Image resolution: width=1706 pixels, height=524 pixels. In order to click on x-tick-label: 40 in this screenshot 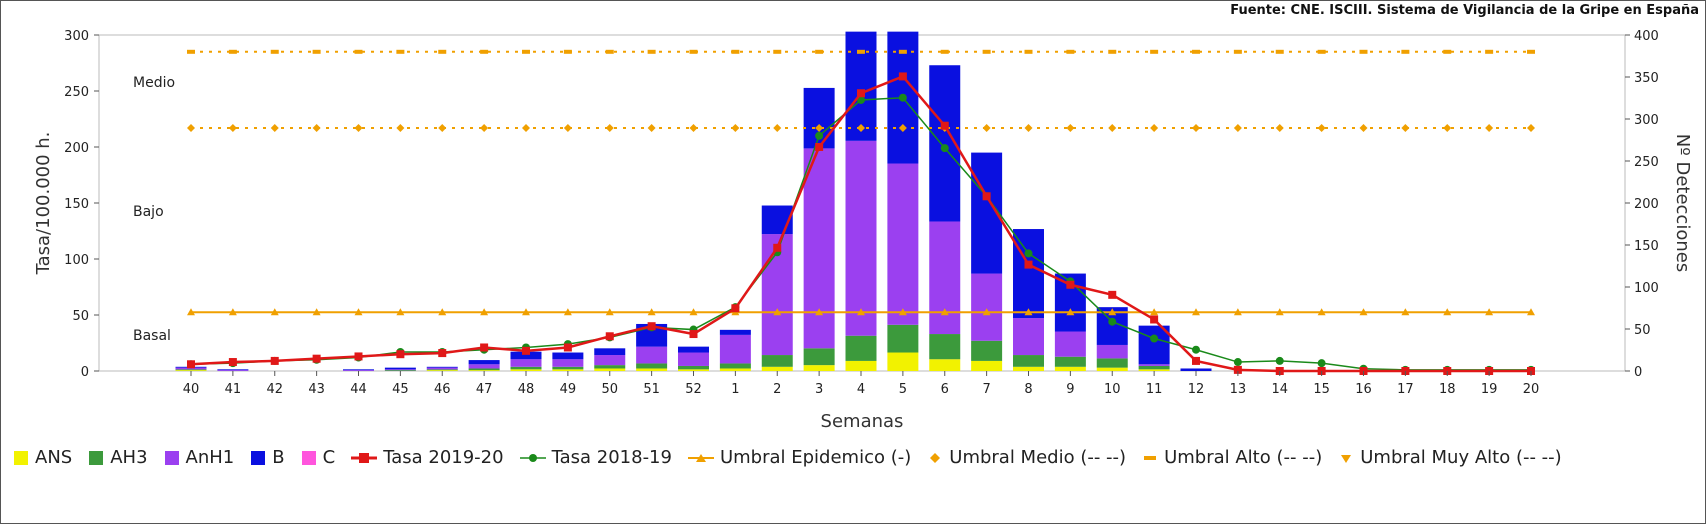, I will do `click(191, 389)`.